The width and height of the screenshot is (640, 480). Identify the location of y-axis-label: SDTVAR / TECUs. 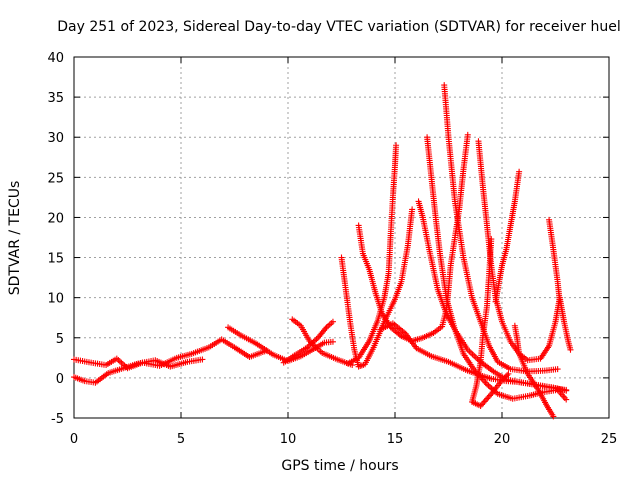
(15, 238).